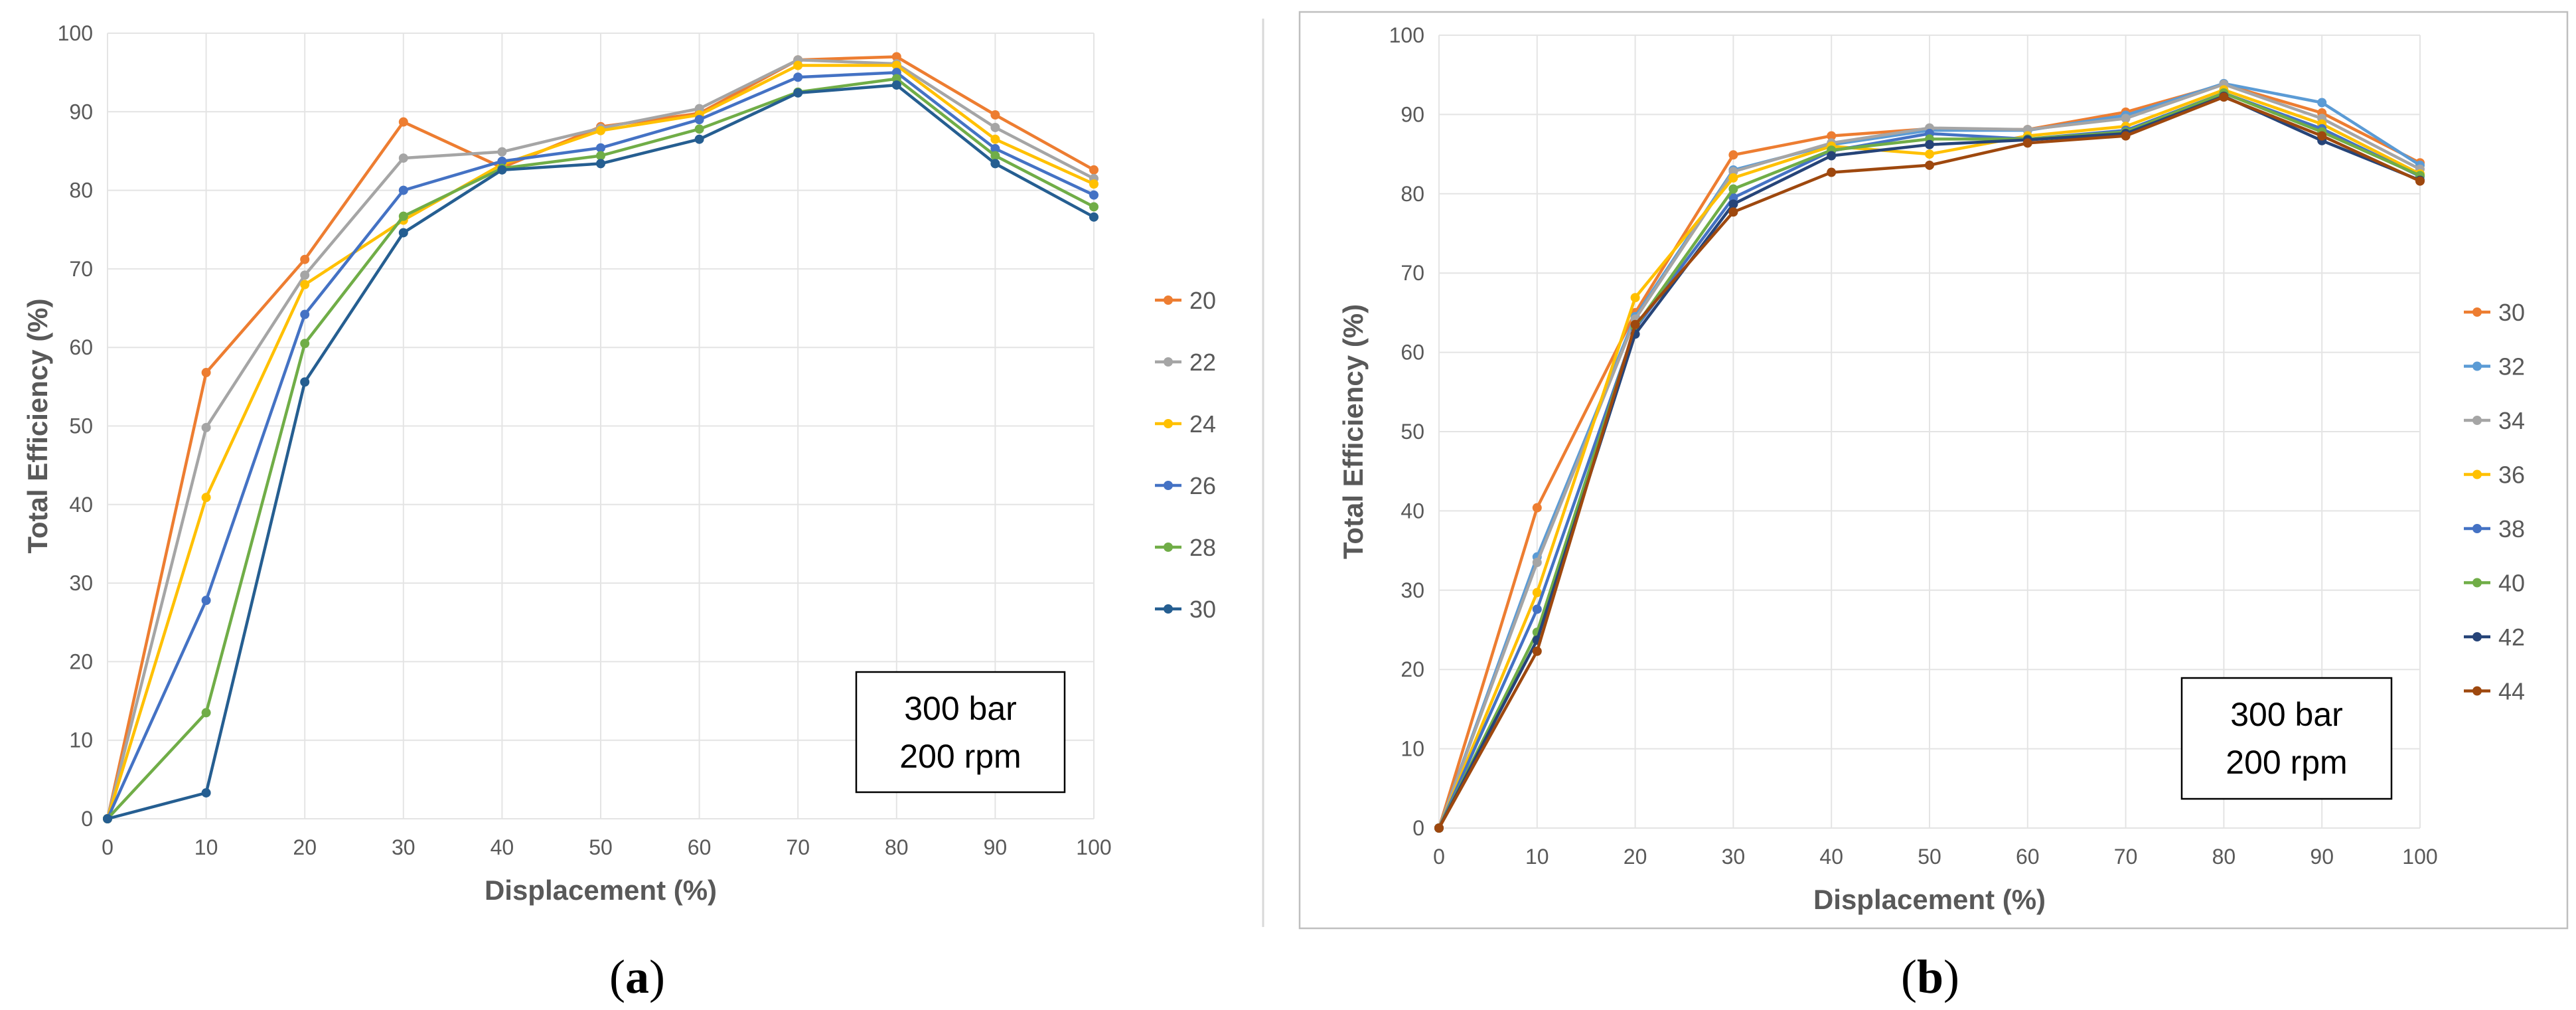 This screenshot has width=2576, height=1010. What do you see at coordinates (1831, 857) in the screenshot?
I see `chart-b-xtick-label-40: 40` at bounding box center [1831, 857].